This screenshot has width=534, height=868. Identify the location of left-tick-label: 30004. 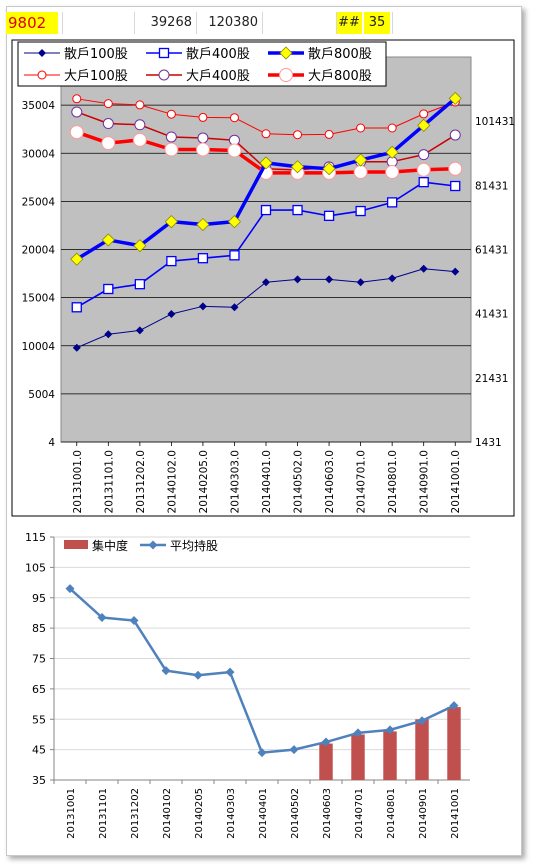
(39, 154).